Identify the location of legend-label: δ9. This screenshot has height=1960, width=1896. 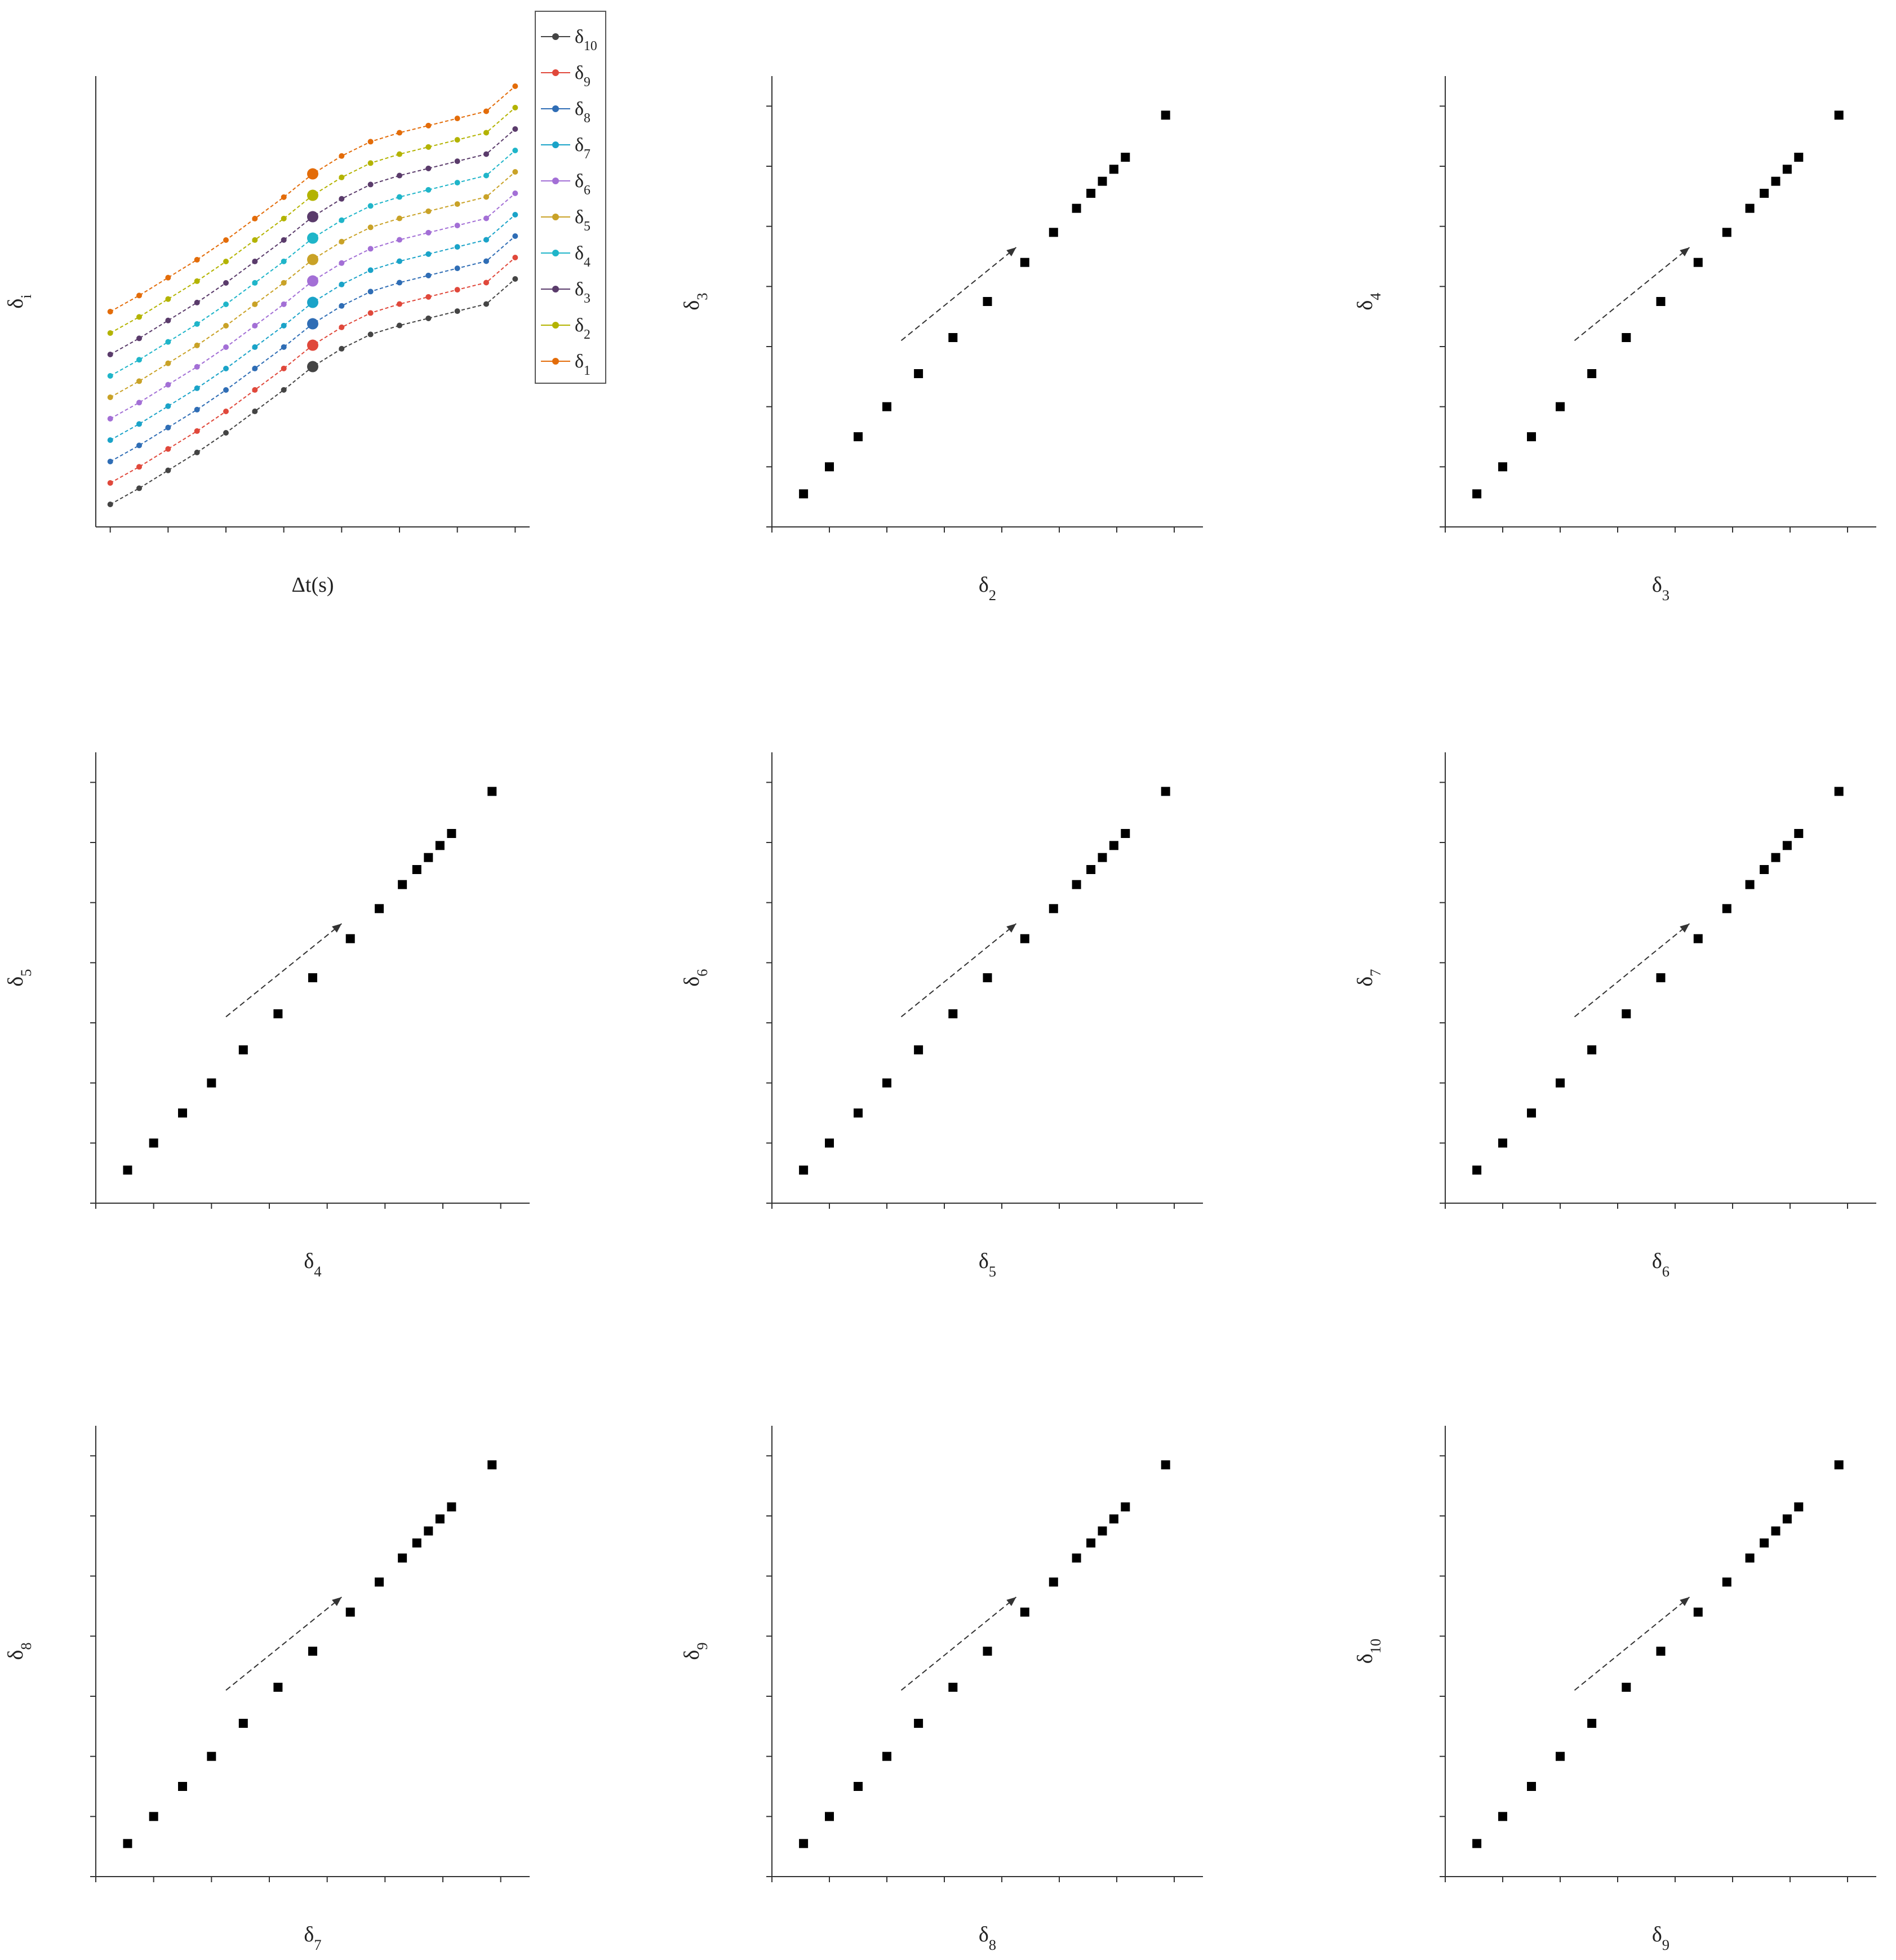
(582, 76).